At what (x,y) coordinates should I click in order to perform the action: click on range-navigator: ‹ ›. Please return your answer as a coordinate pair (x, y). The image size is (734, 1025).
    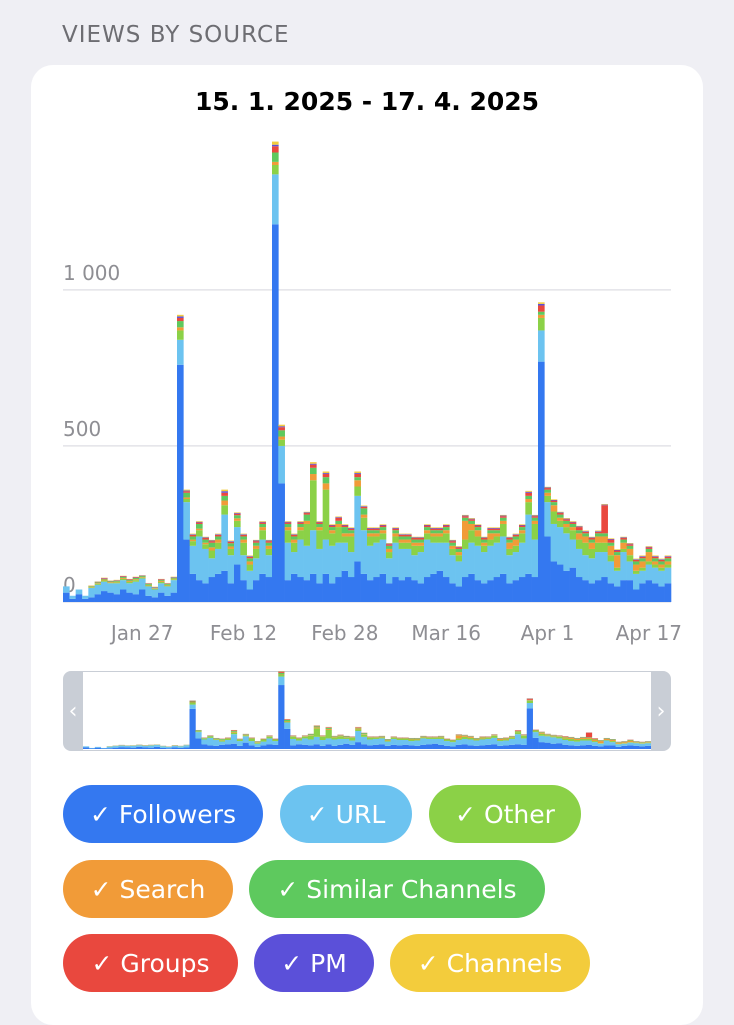
    Looking at the image, I should click on (367, 711).